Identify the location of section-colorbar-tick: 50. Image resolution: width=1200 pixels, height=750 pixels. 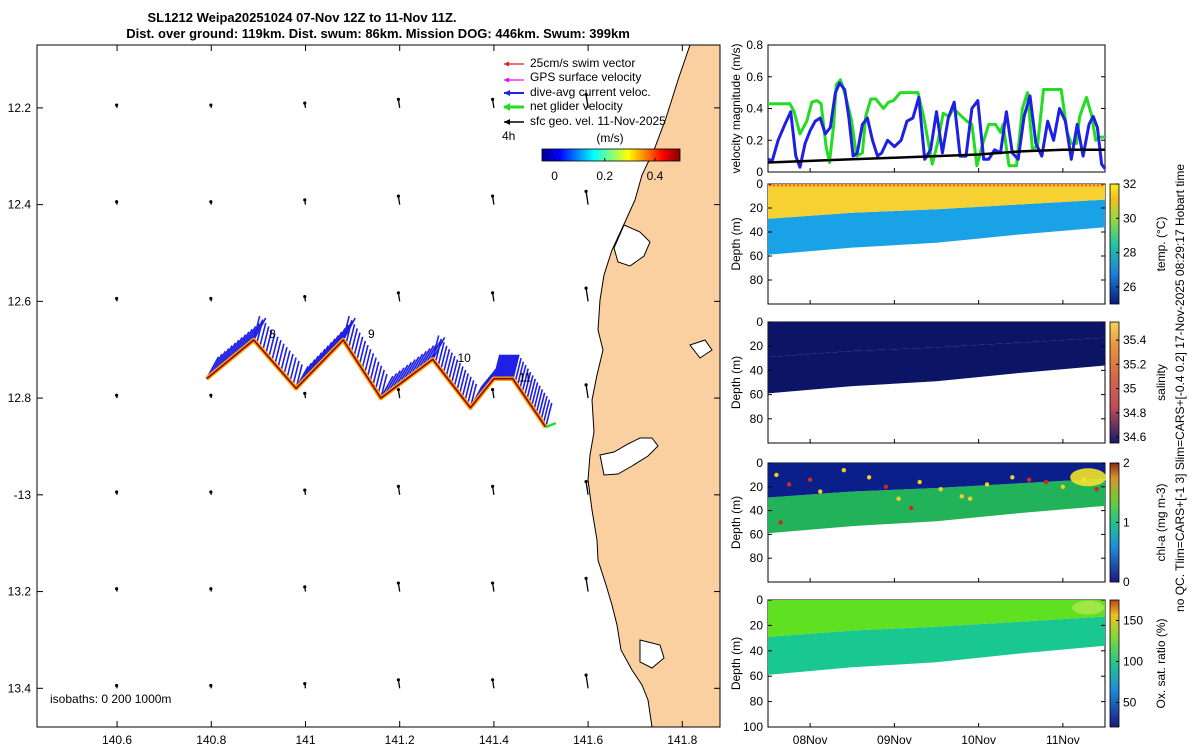
(1130, 702).